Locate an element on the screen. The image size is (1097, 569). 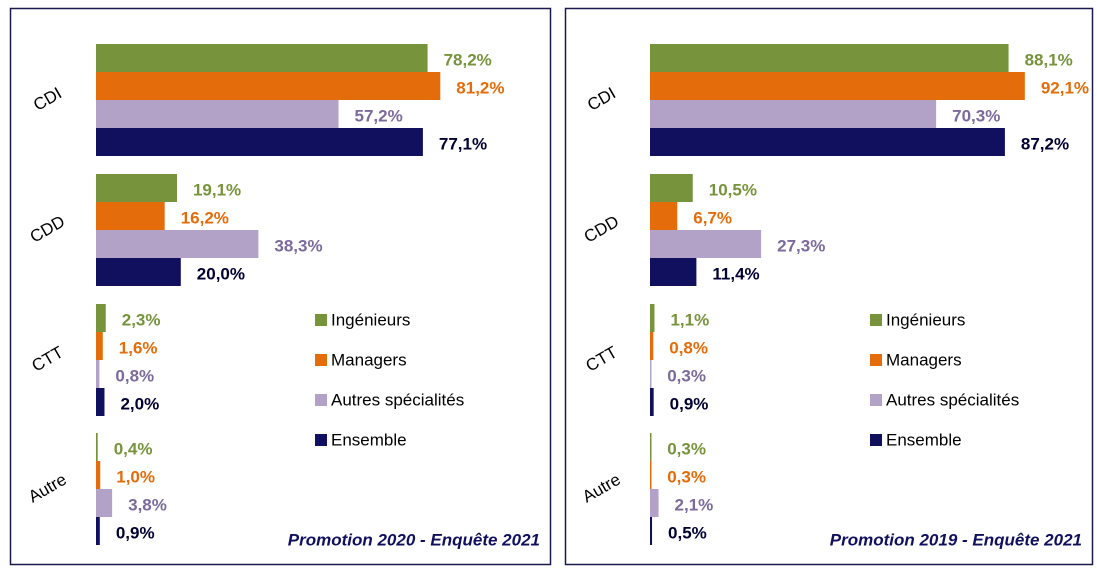
value-label: 2,1% is located at coordinates (694, 504).